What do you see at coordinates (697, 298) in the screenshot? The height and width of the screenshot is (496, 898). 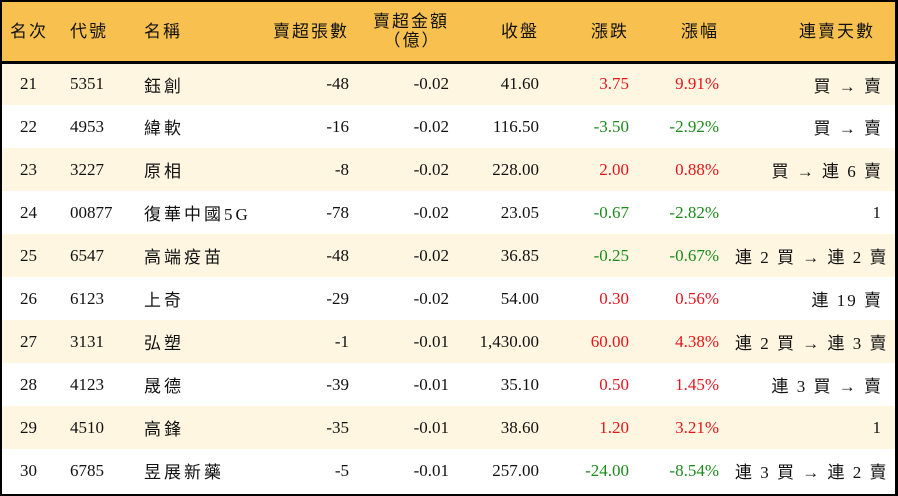 I see `cell-change-pct: 0.56%` at bounding box center [697, 298].